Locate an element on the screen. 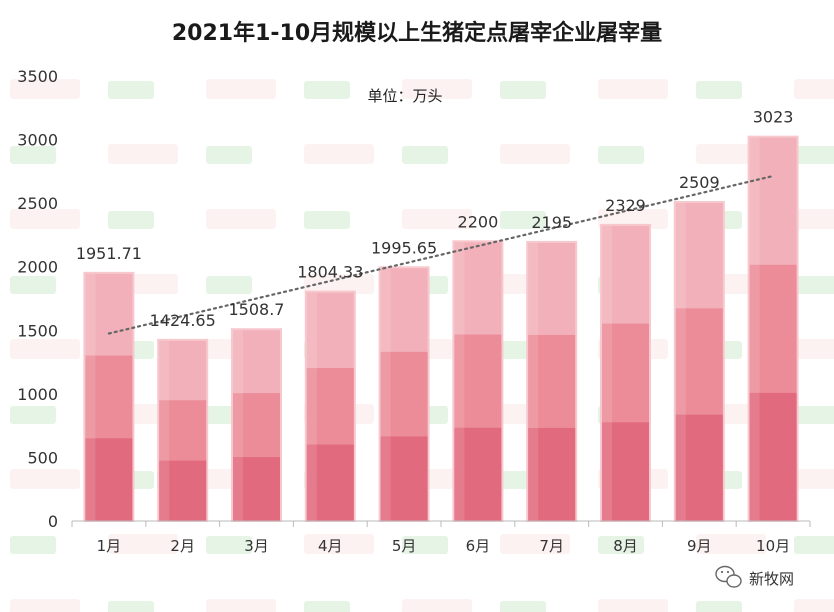  y-tick-label: 500 is located at coordinates (42, 457).